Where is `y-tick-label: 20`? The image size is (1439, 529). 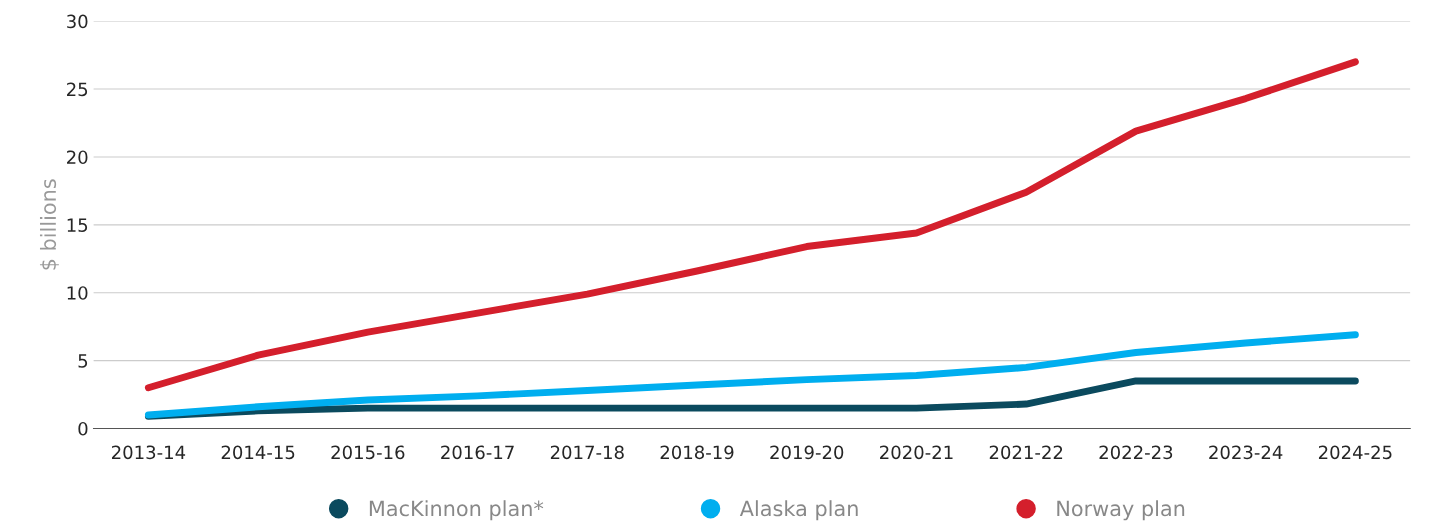 y-tick-label: 20 is located at coordinates (77, 157).